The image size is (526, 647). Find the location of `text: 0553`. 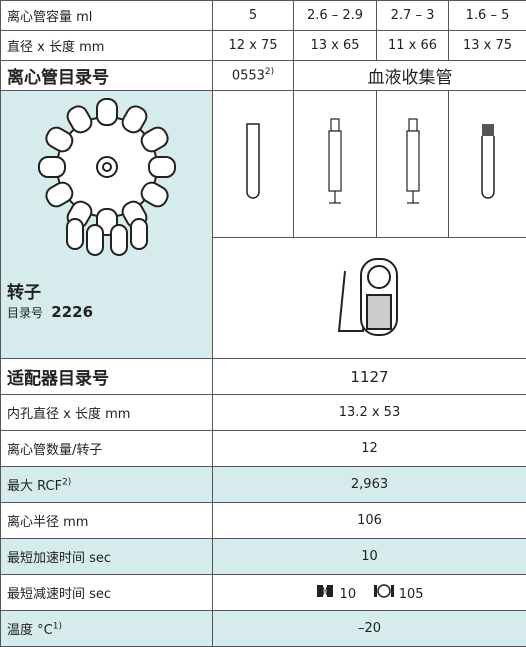

text: 0553 is located at coordinates (248, 76).